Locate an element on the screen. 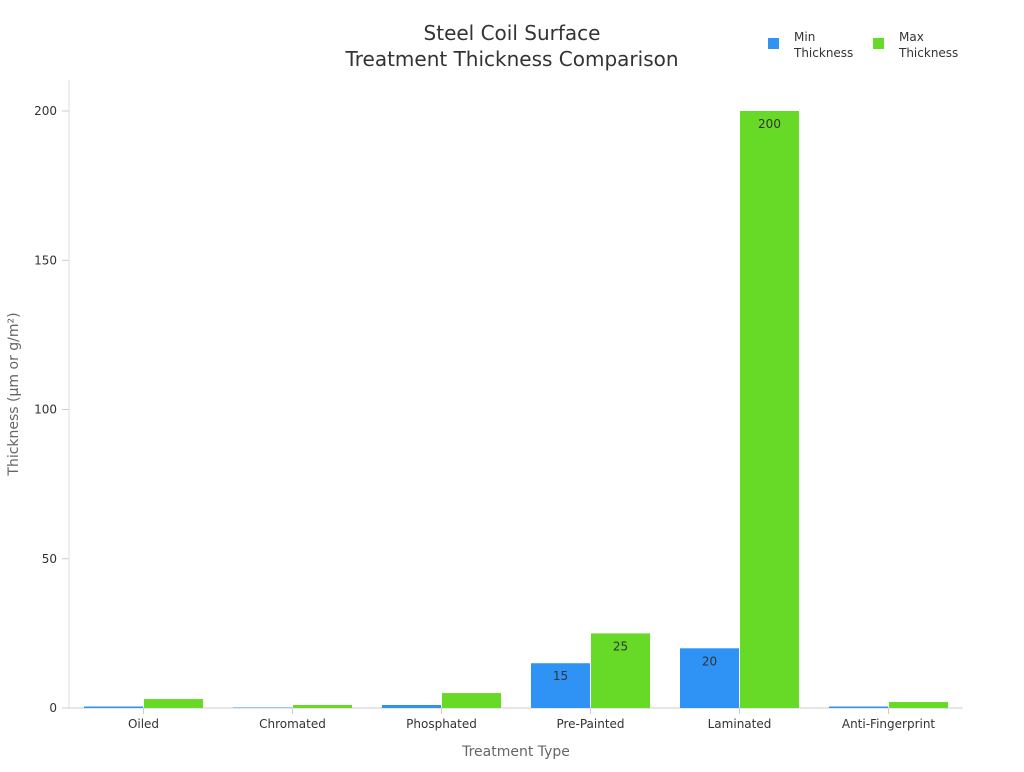 This screenshot has height=772, width=1024. x-tick-label: Pre-Painted is located at coordinates (590, 724).